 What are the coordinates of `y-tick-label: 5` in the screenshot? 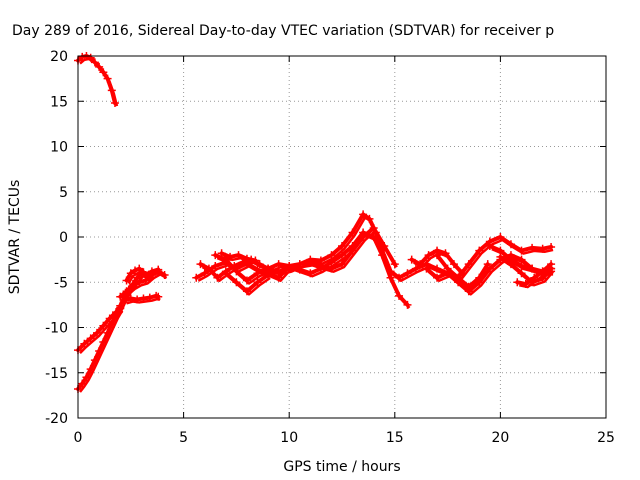 It's located at (63, 193).